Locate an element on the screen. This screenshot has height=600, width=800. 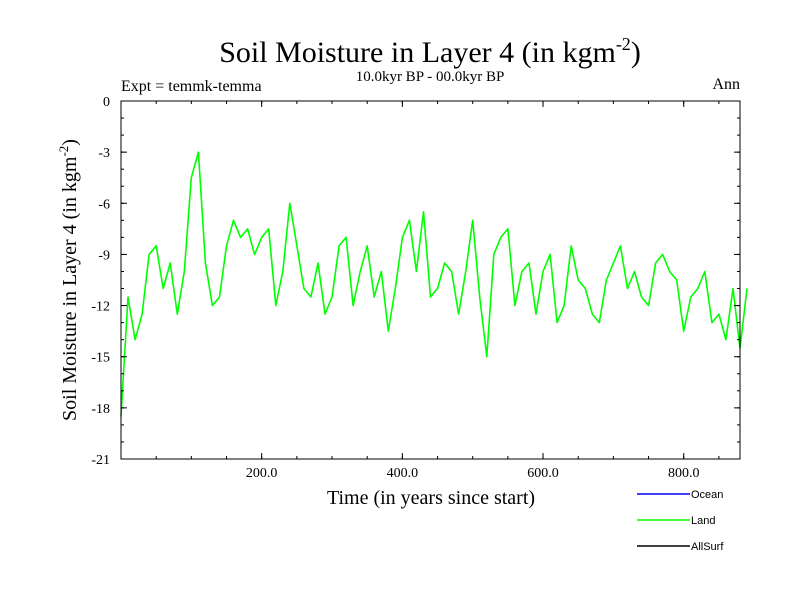
legend-label-land: Land is located at coordinates (703, 521).